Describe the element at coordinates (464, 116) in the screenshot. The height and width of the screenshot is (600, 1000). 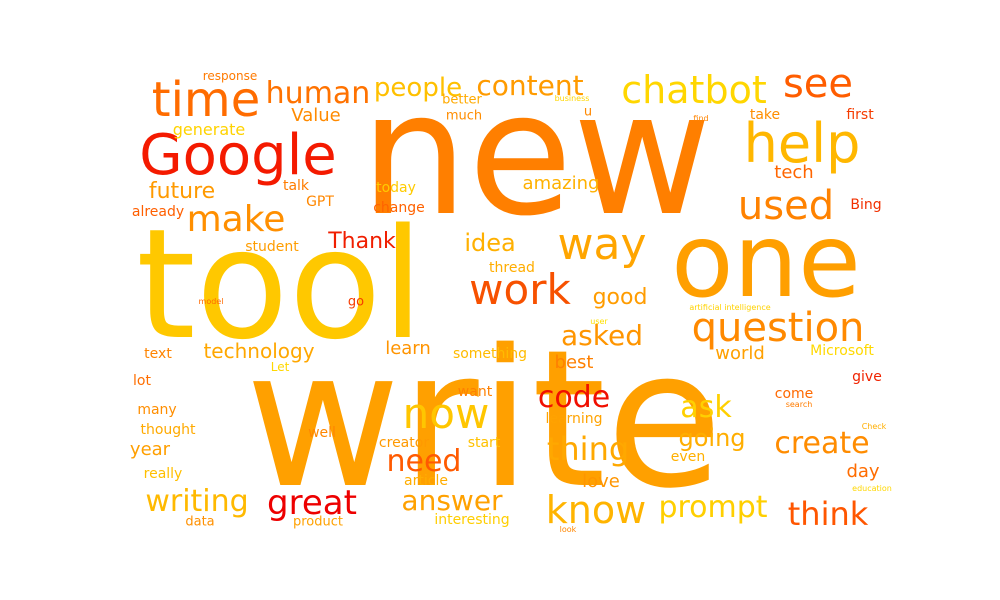
I see `word-much: much` at that location.